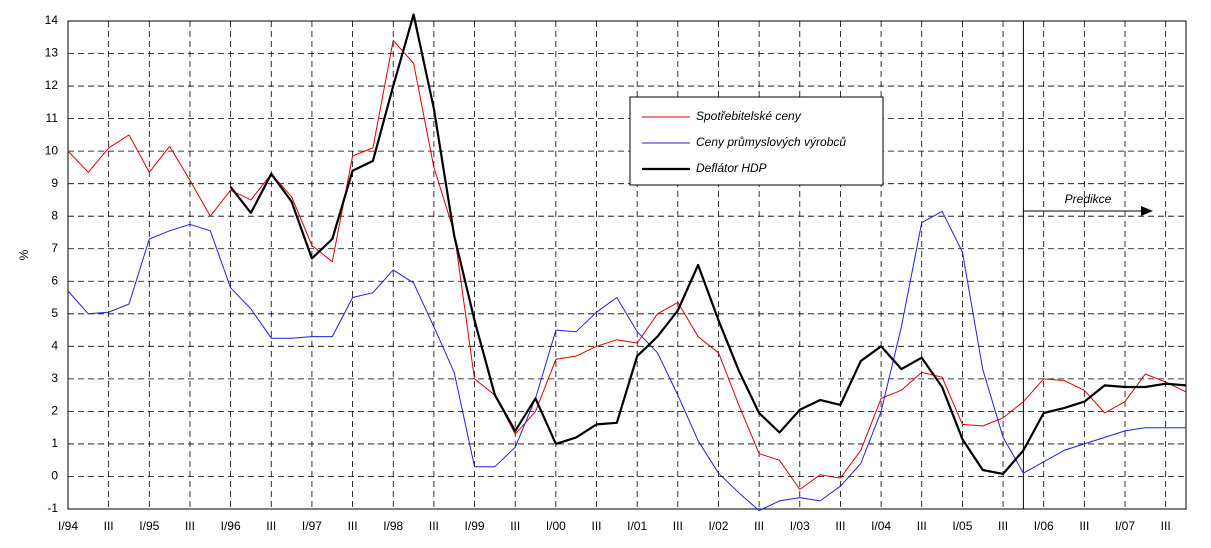  What do you see at coordinates (52, 508) in the screenshot?
I see `y-tick-label: -1` at bounding box center [52, 508].